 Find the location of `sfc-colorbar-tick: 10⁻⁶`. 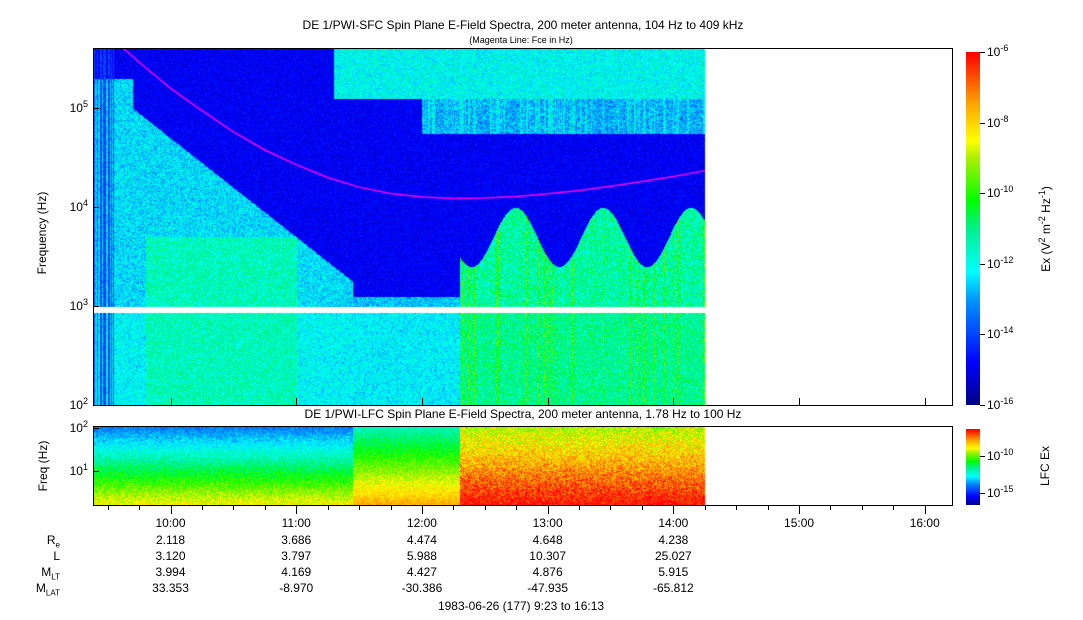

sfc-colorbar-tick: 10⁻⁶ is located at coordinates (998, 51).